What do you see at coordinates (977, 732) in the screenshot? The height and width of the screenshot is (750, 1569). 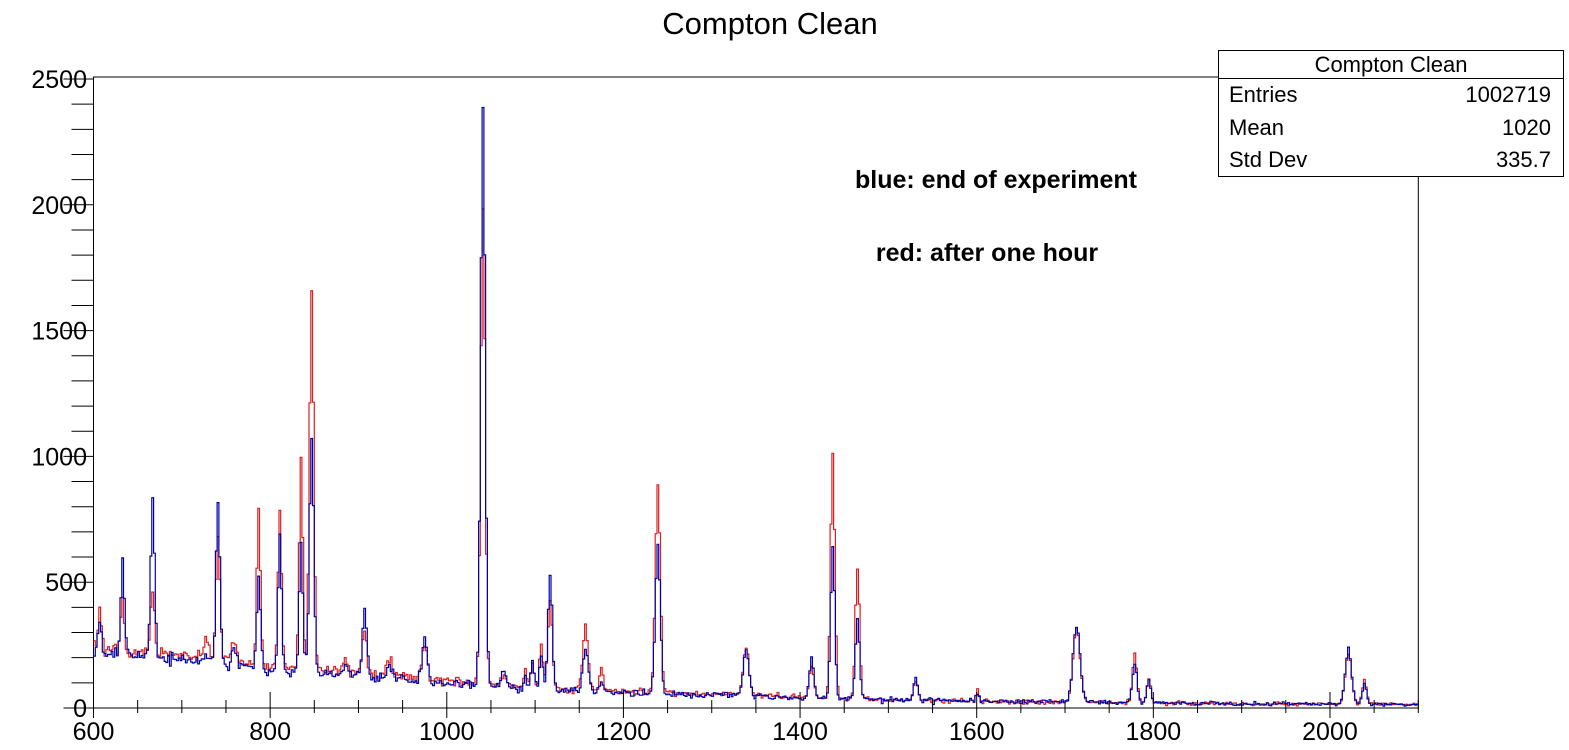 I see `x-tick-label: 1600` at bounding box center [977, 732].